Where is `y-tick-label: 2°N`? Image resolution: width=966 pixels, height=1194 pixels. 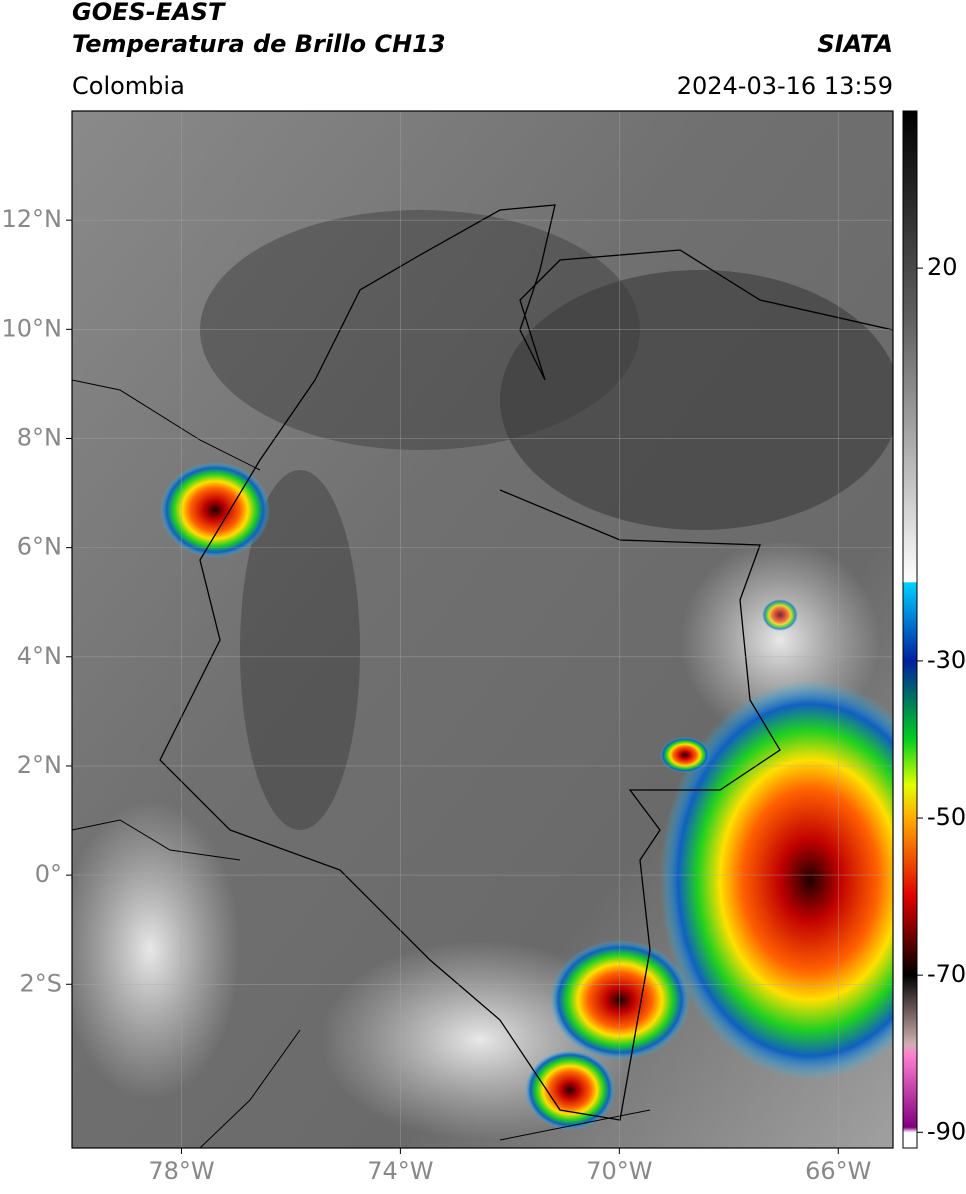
y-tick-label: 2°N is located at coordinates (39, 765).